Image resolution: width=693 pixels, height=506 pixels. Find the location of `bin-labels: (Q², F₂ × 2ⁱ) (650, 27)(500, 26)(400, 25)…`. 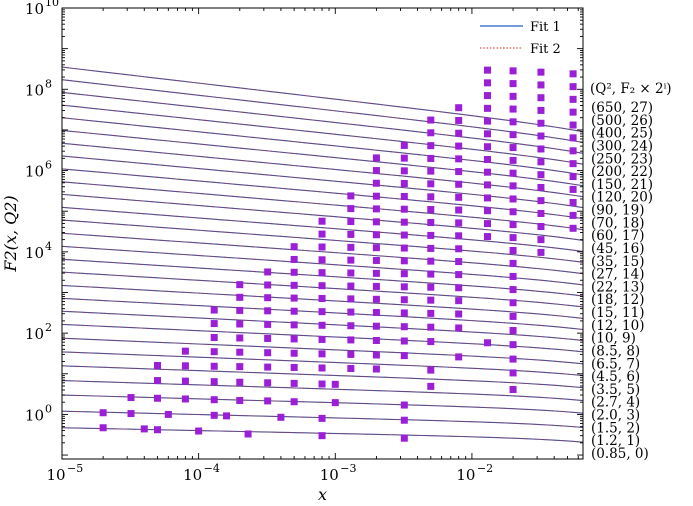

bin-labels: (Q², F₂ × 2ⁱ) (650, 27)(500, 26)(400, 25)… is located at coordinates (631, 271).